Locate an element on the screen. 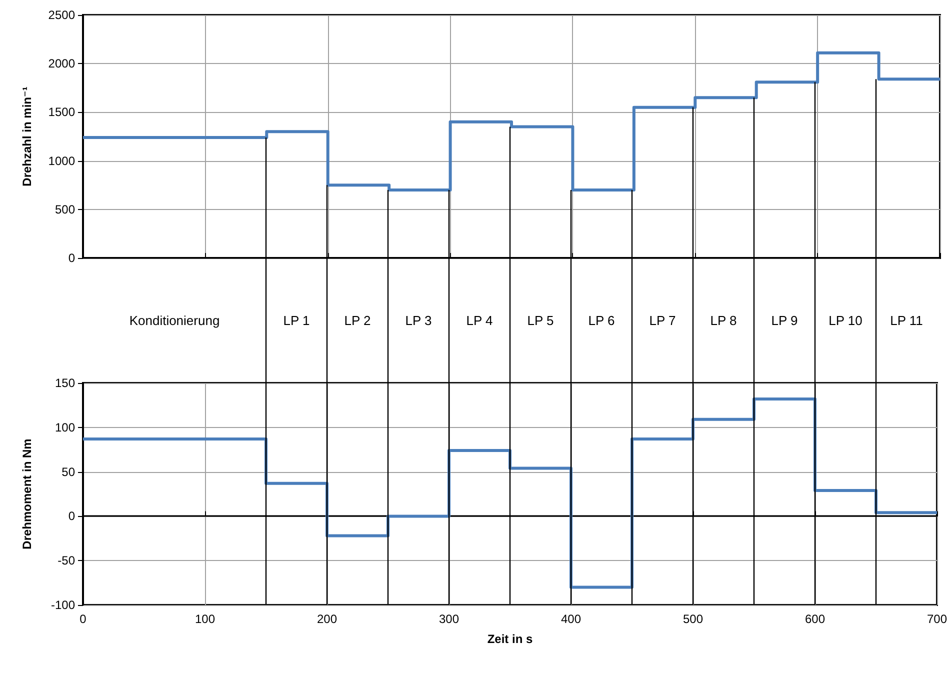 This screenshot has width=950, height=679. x-tick-label: 500 is located at coordinates (693, 619).